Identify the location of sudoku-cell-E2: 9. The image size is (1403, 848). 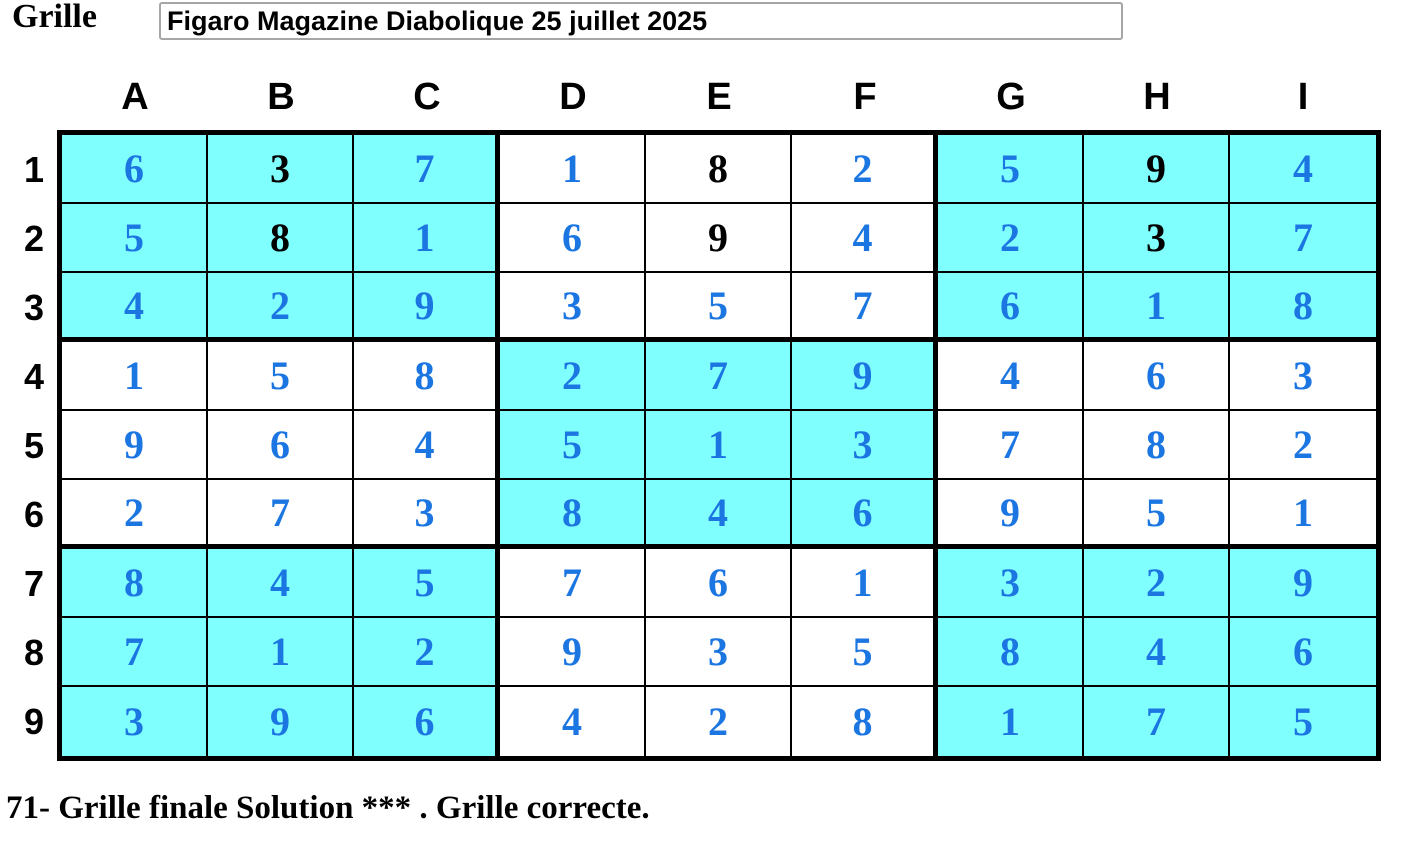
(719, 238).